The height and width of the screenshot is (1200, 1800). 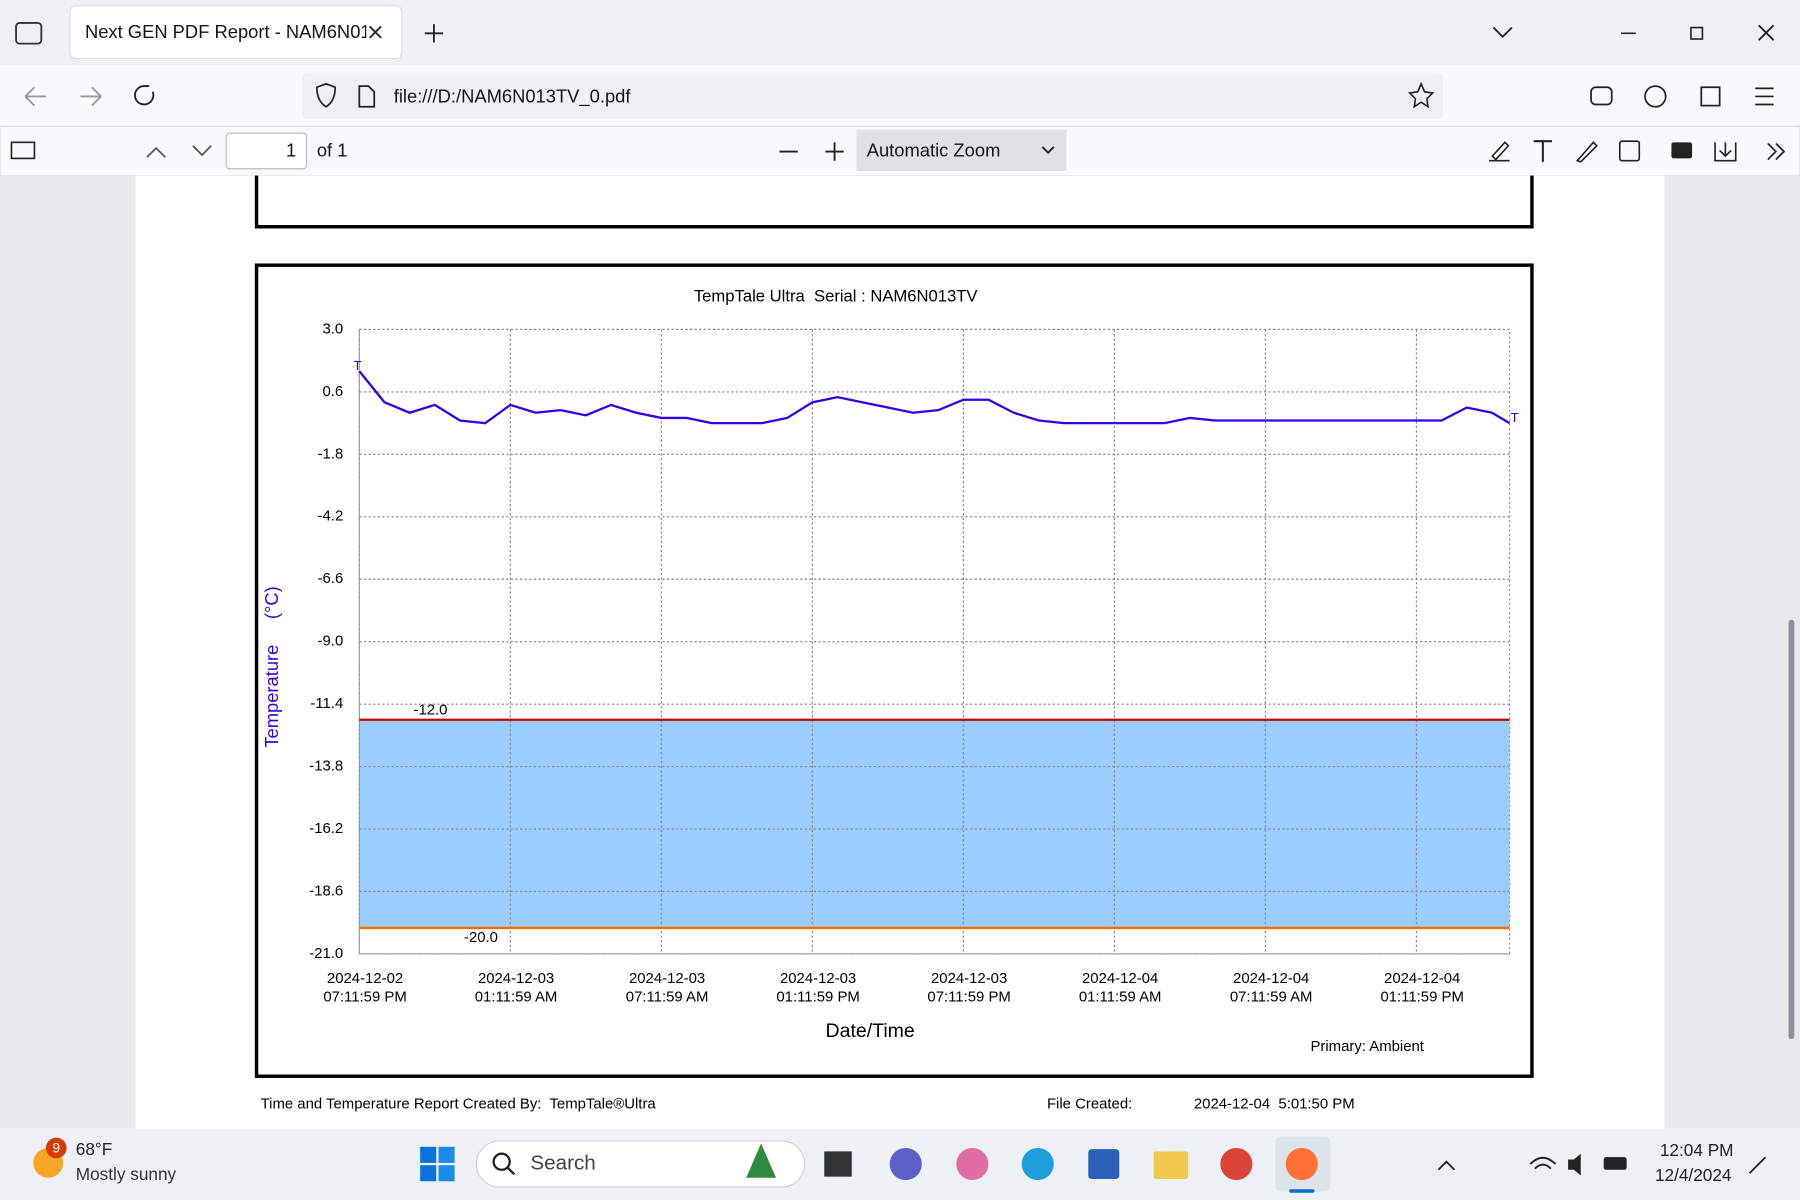 What do you see at coordinates (1574, 1164) in the screenshot?
I see `volume` at bounding box center [1574, 1164].